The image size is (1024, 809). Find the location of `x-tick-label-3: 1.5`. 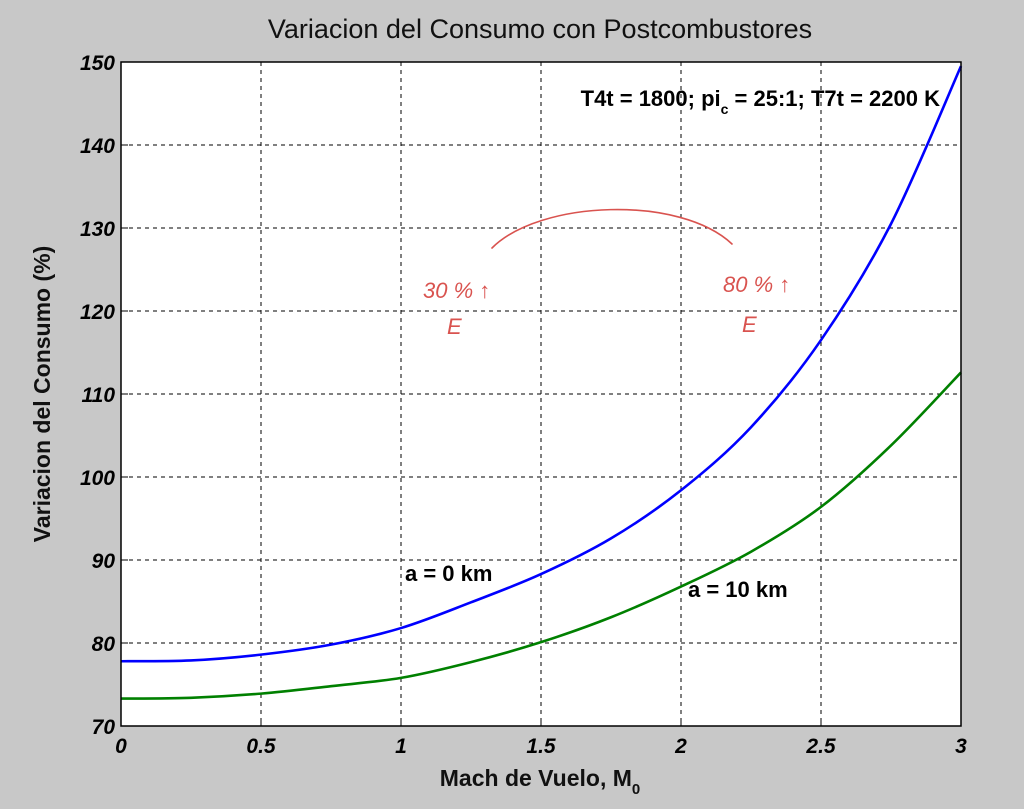

x-tick-label-3: 1.5 is located at coordinates (541, 746).